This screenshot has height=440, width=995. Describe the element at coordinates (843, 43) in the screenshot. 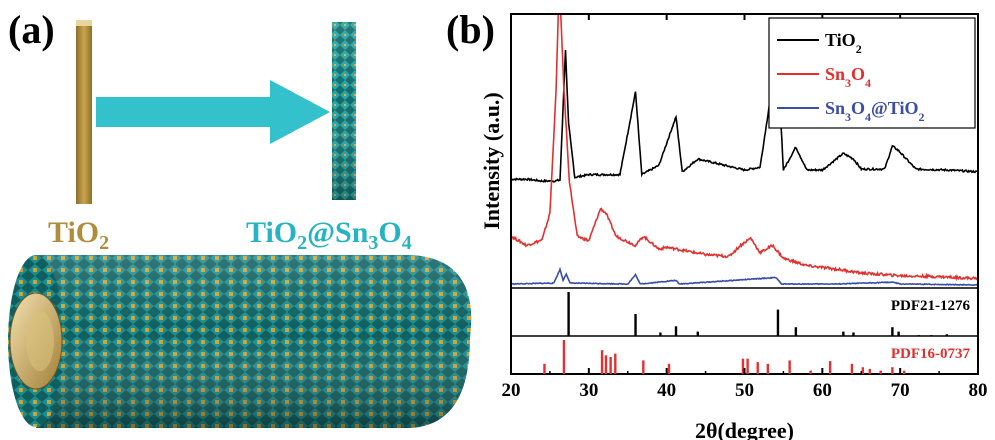

I see `legend-label-0: TiO2` at that location.